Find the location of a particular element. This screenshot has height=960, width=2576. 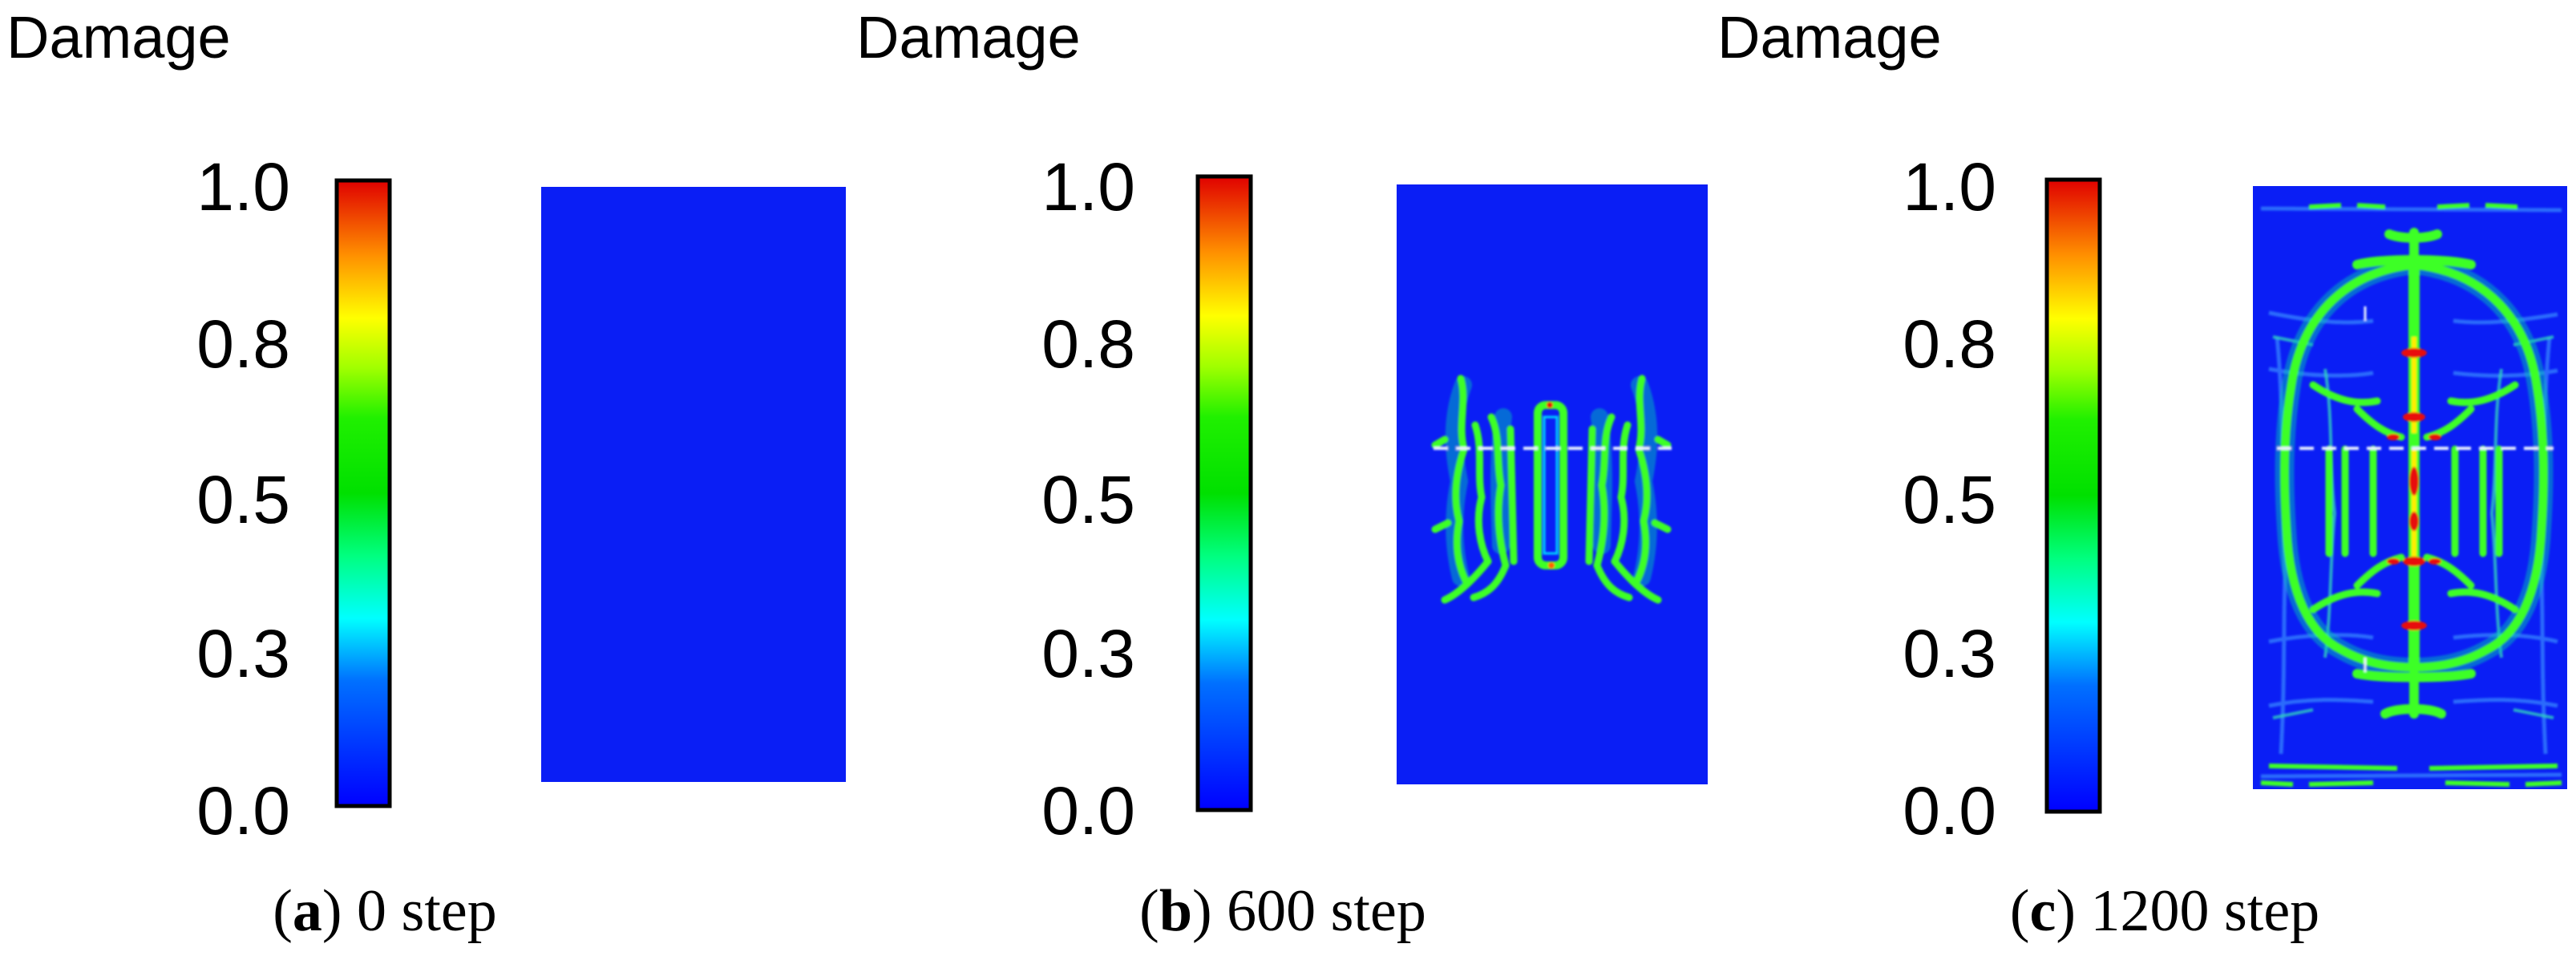

panel-b-damage-pattern is located at coordinates (1551, 489).